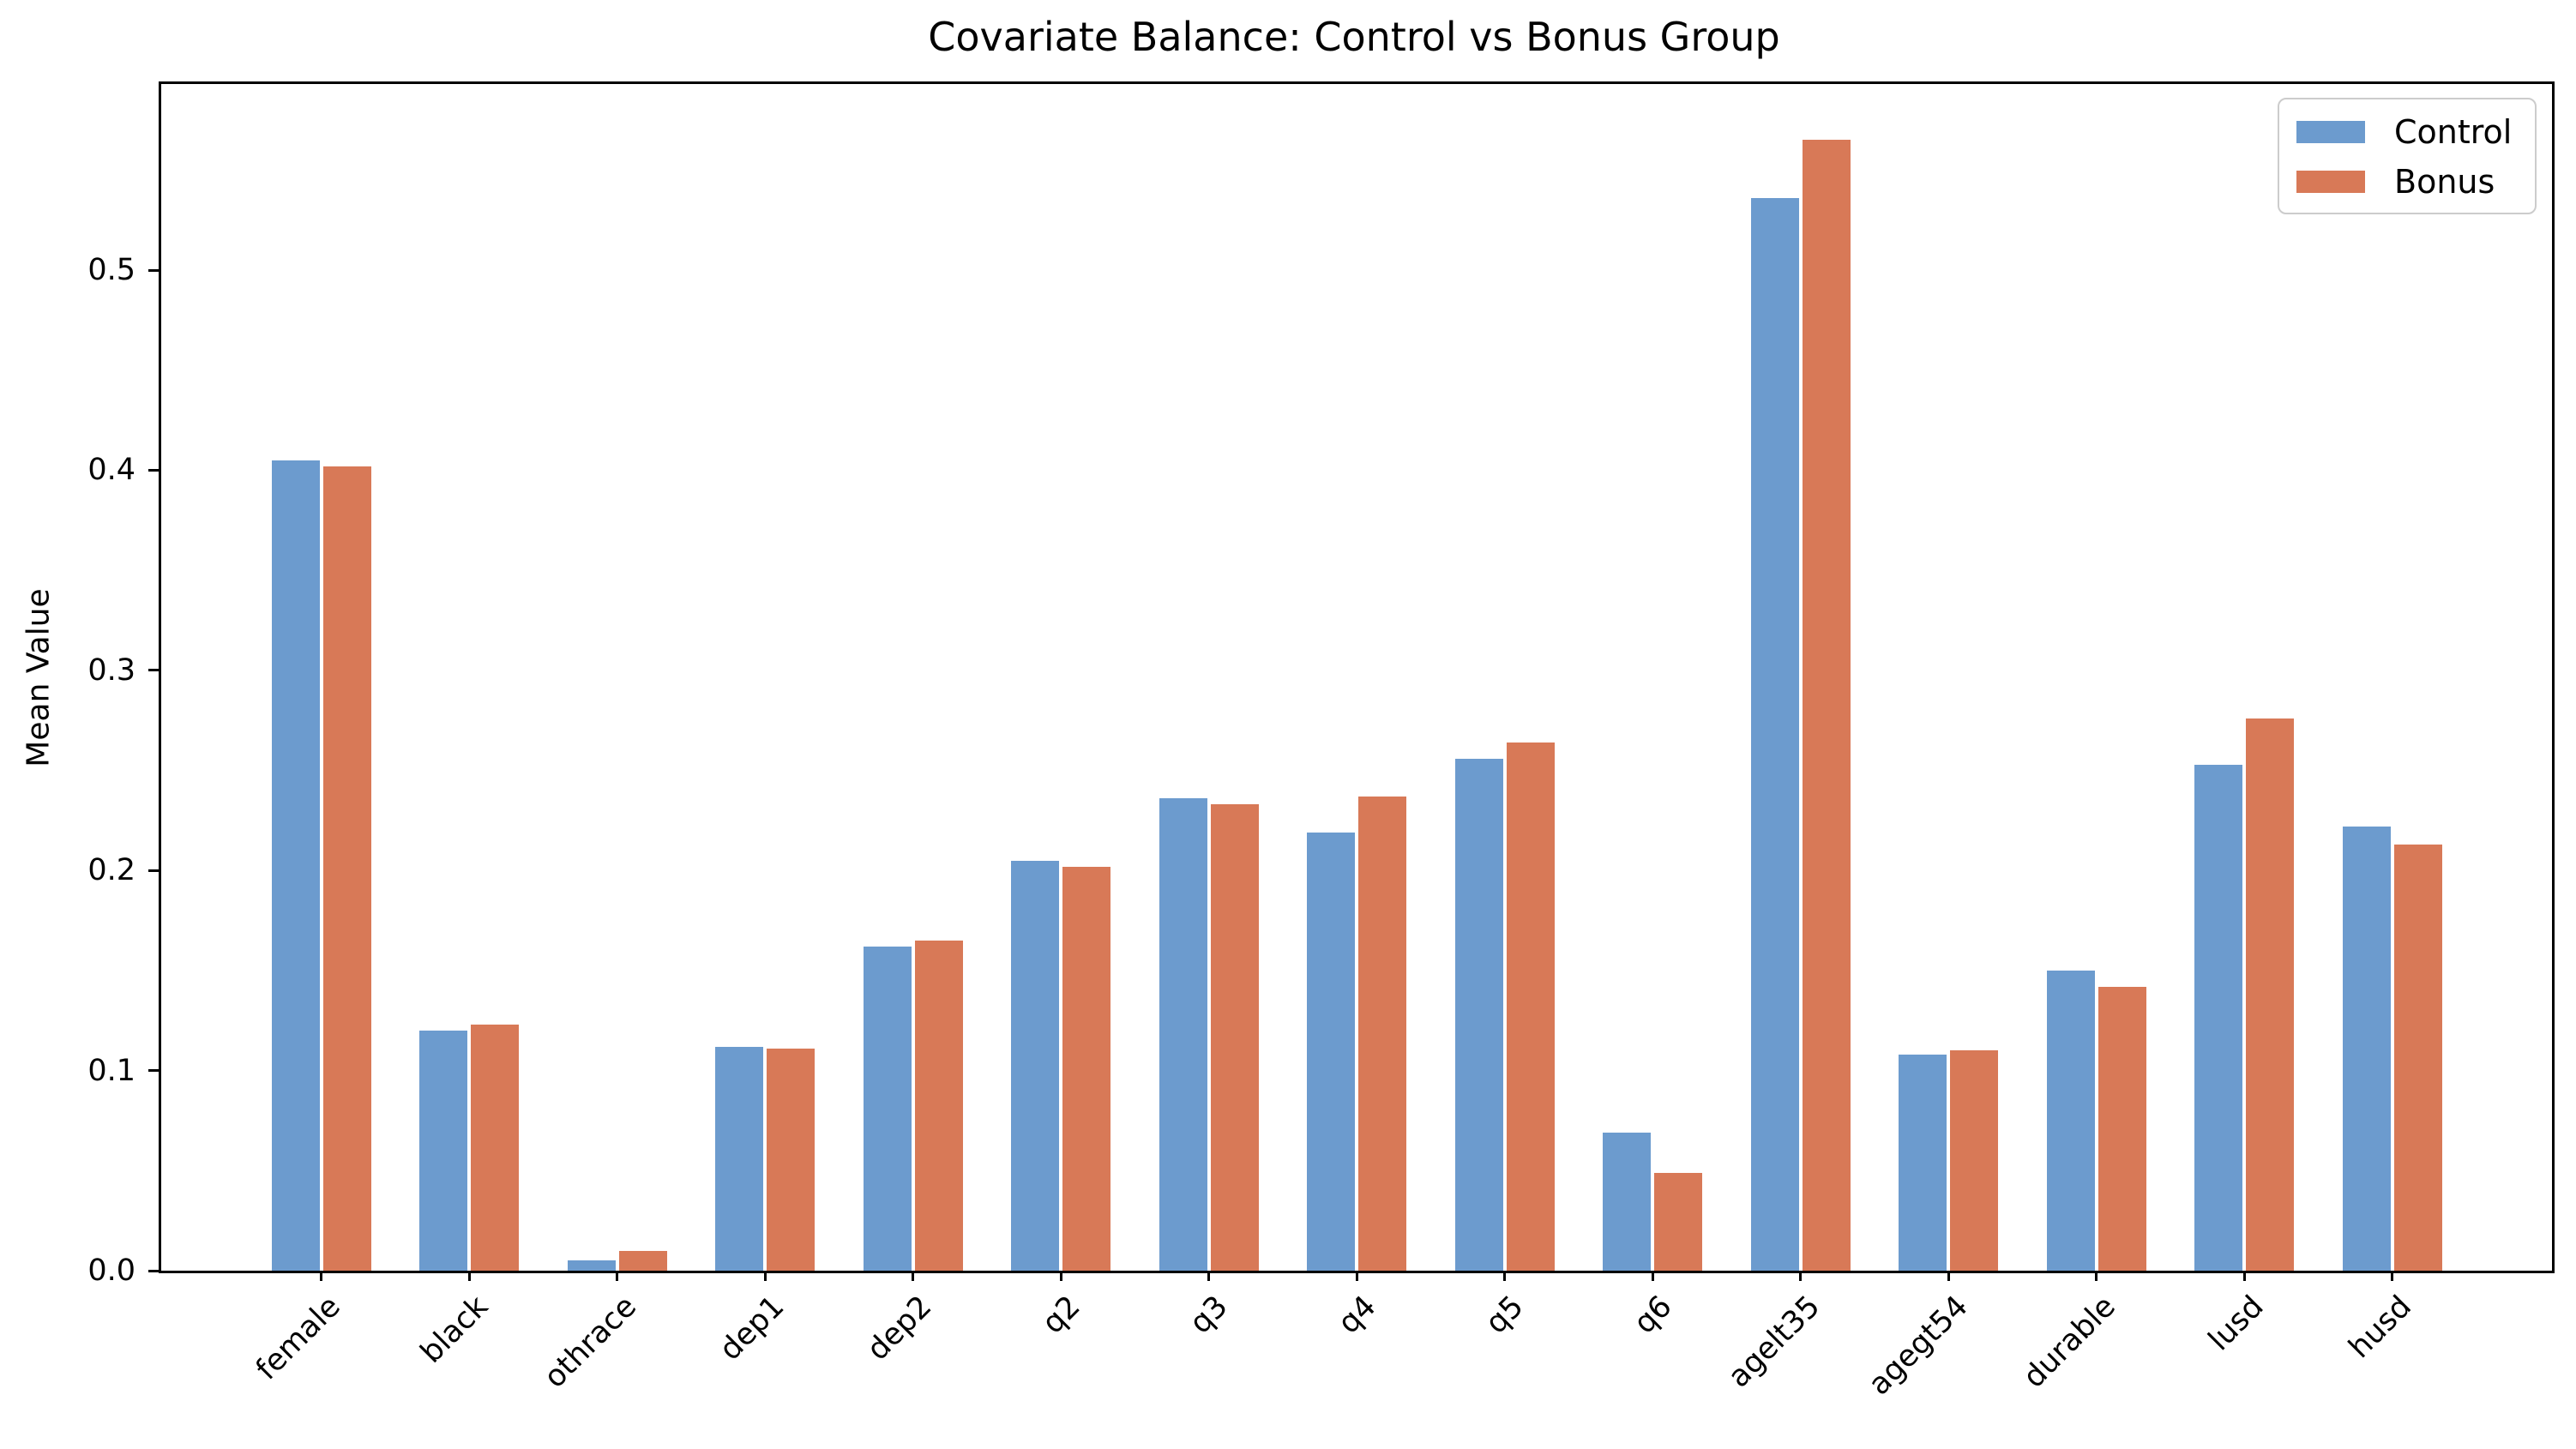 The width and height of the screenshot is (2576, 1449). I want to click on x-tick-label-q4: q4, so click(1357, 1315).